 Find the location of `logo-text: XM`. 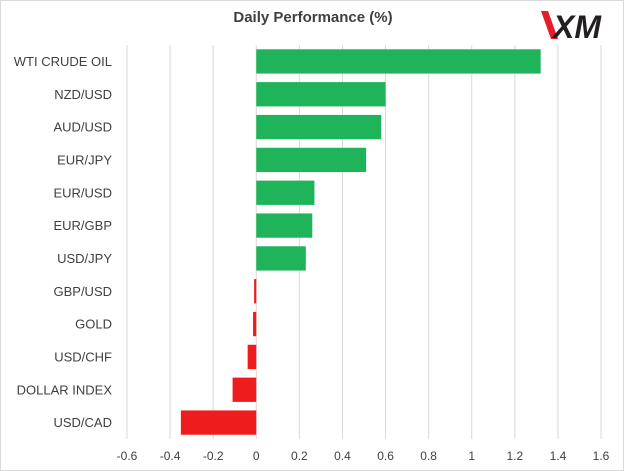

logo-text: XM is located at coordinates (576, 27).